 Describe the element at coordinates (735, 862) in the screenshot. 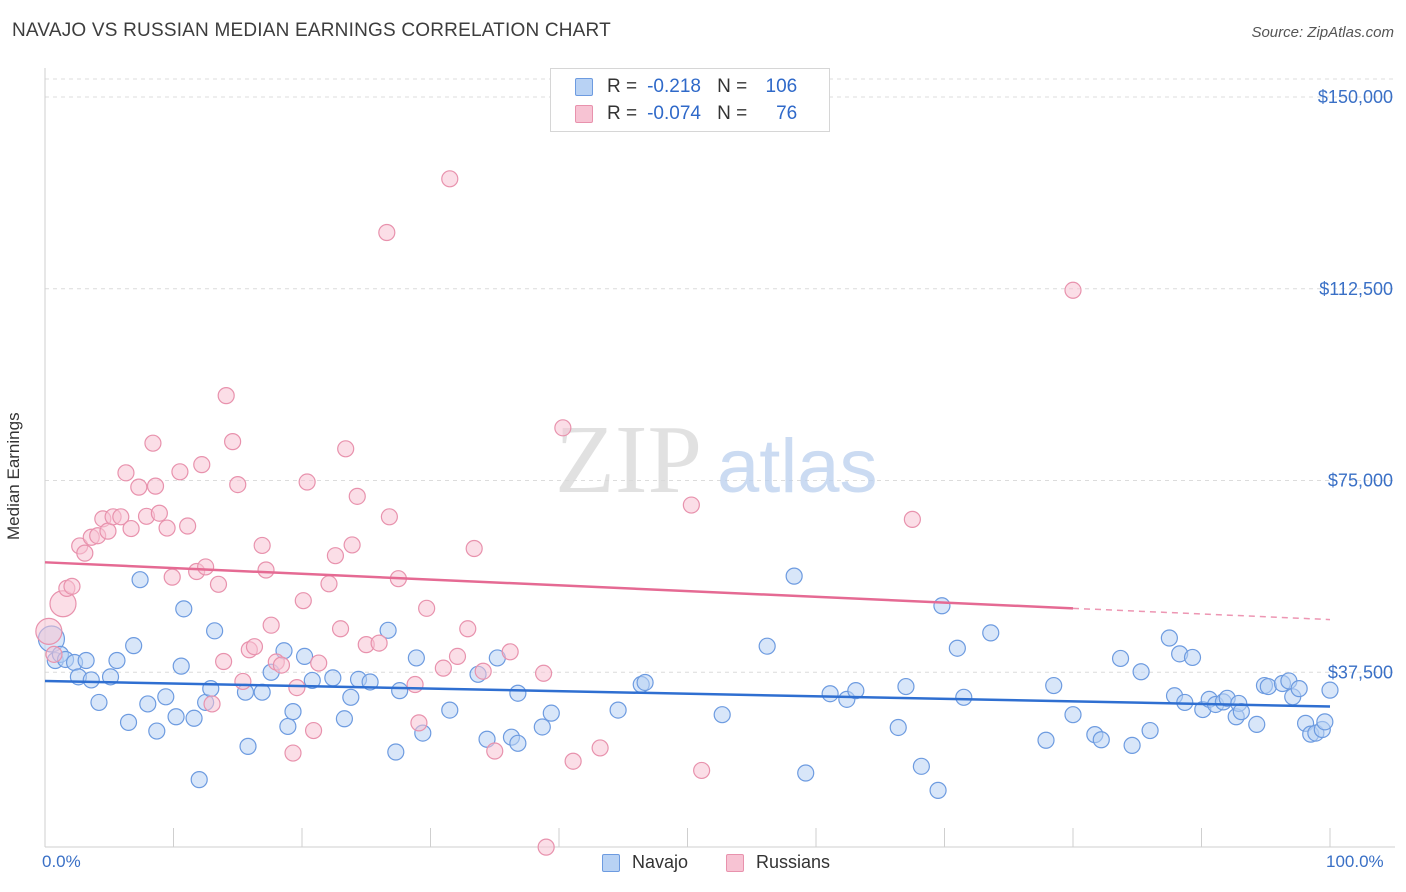

I see `russian-swatch-icon` at that location.